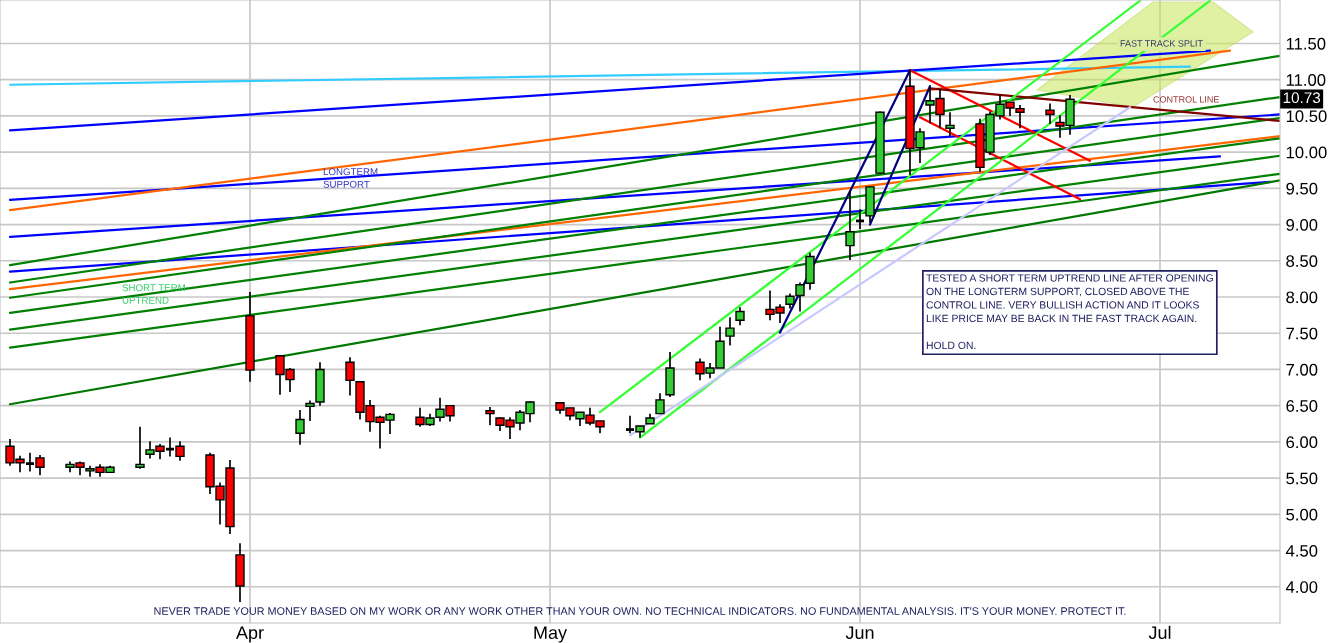 Image resolution: width=1336 pixels, height=643 pixels. Describe the element at coordinates (1306, 152) in the screenshot. I see `y-tick-label: 10.00` at that location.